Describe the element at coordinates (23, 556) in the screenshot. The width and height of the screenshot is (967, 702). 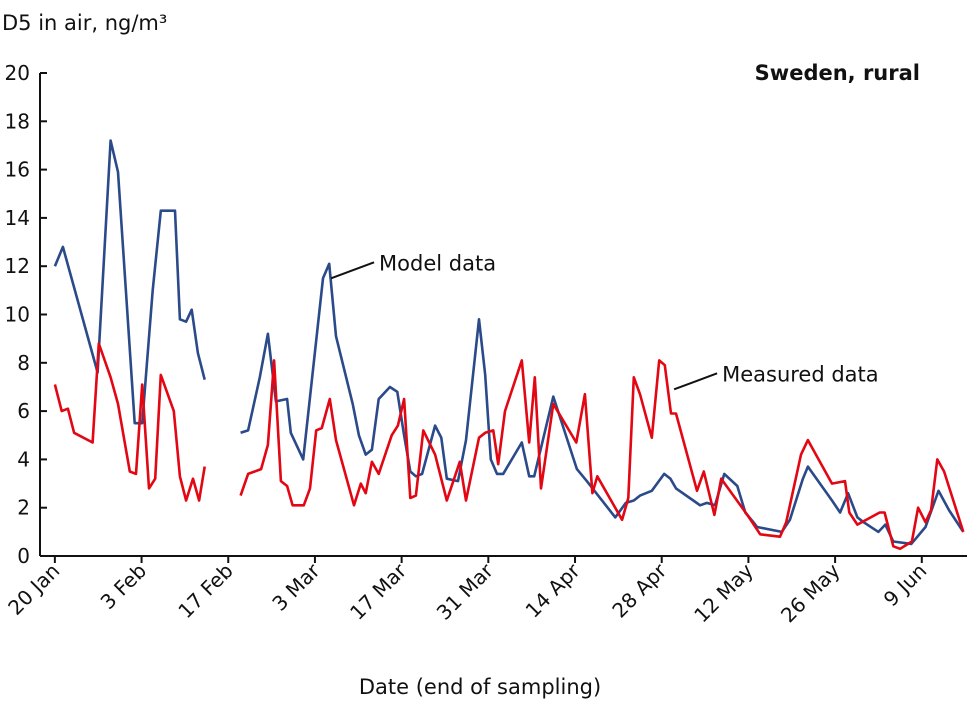
I see `y-tick-label: 0` at that location.